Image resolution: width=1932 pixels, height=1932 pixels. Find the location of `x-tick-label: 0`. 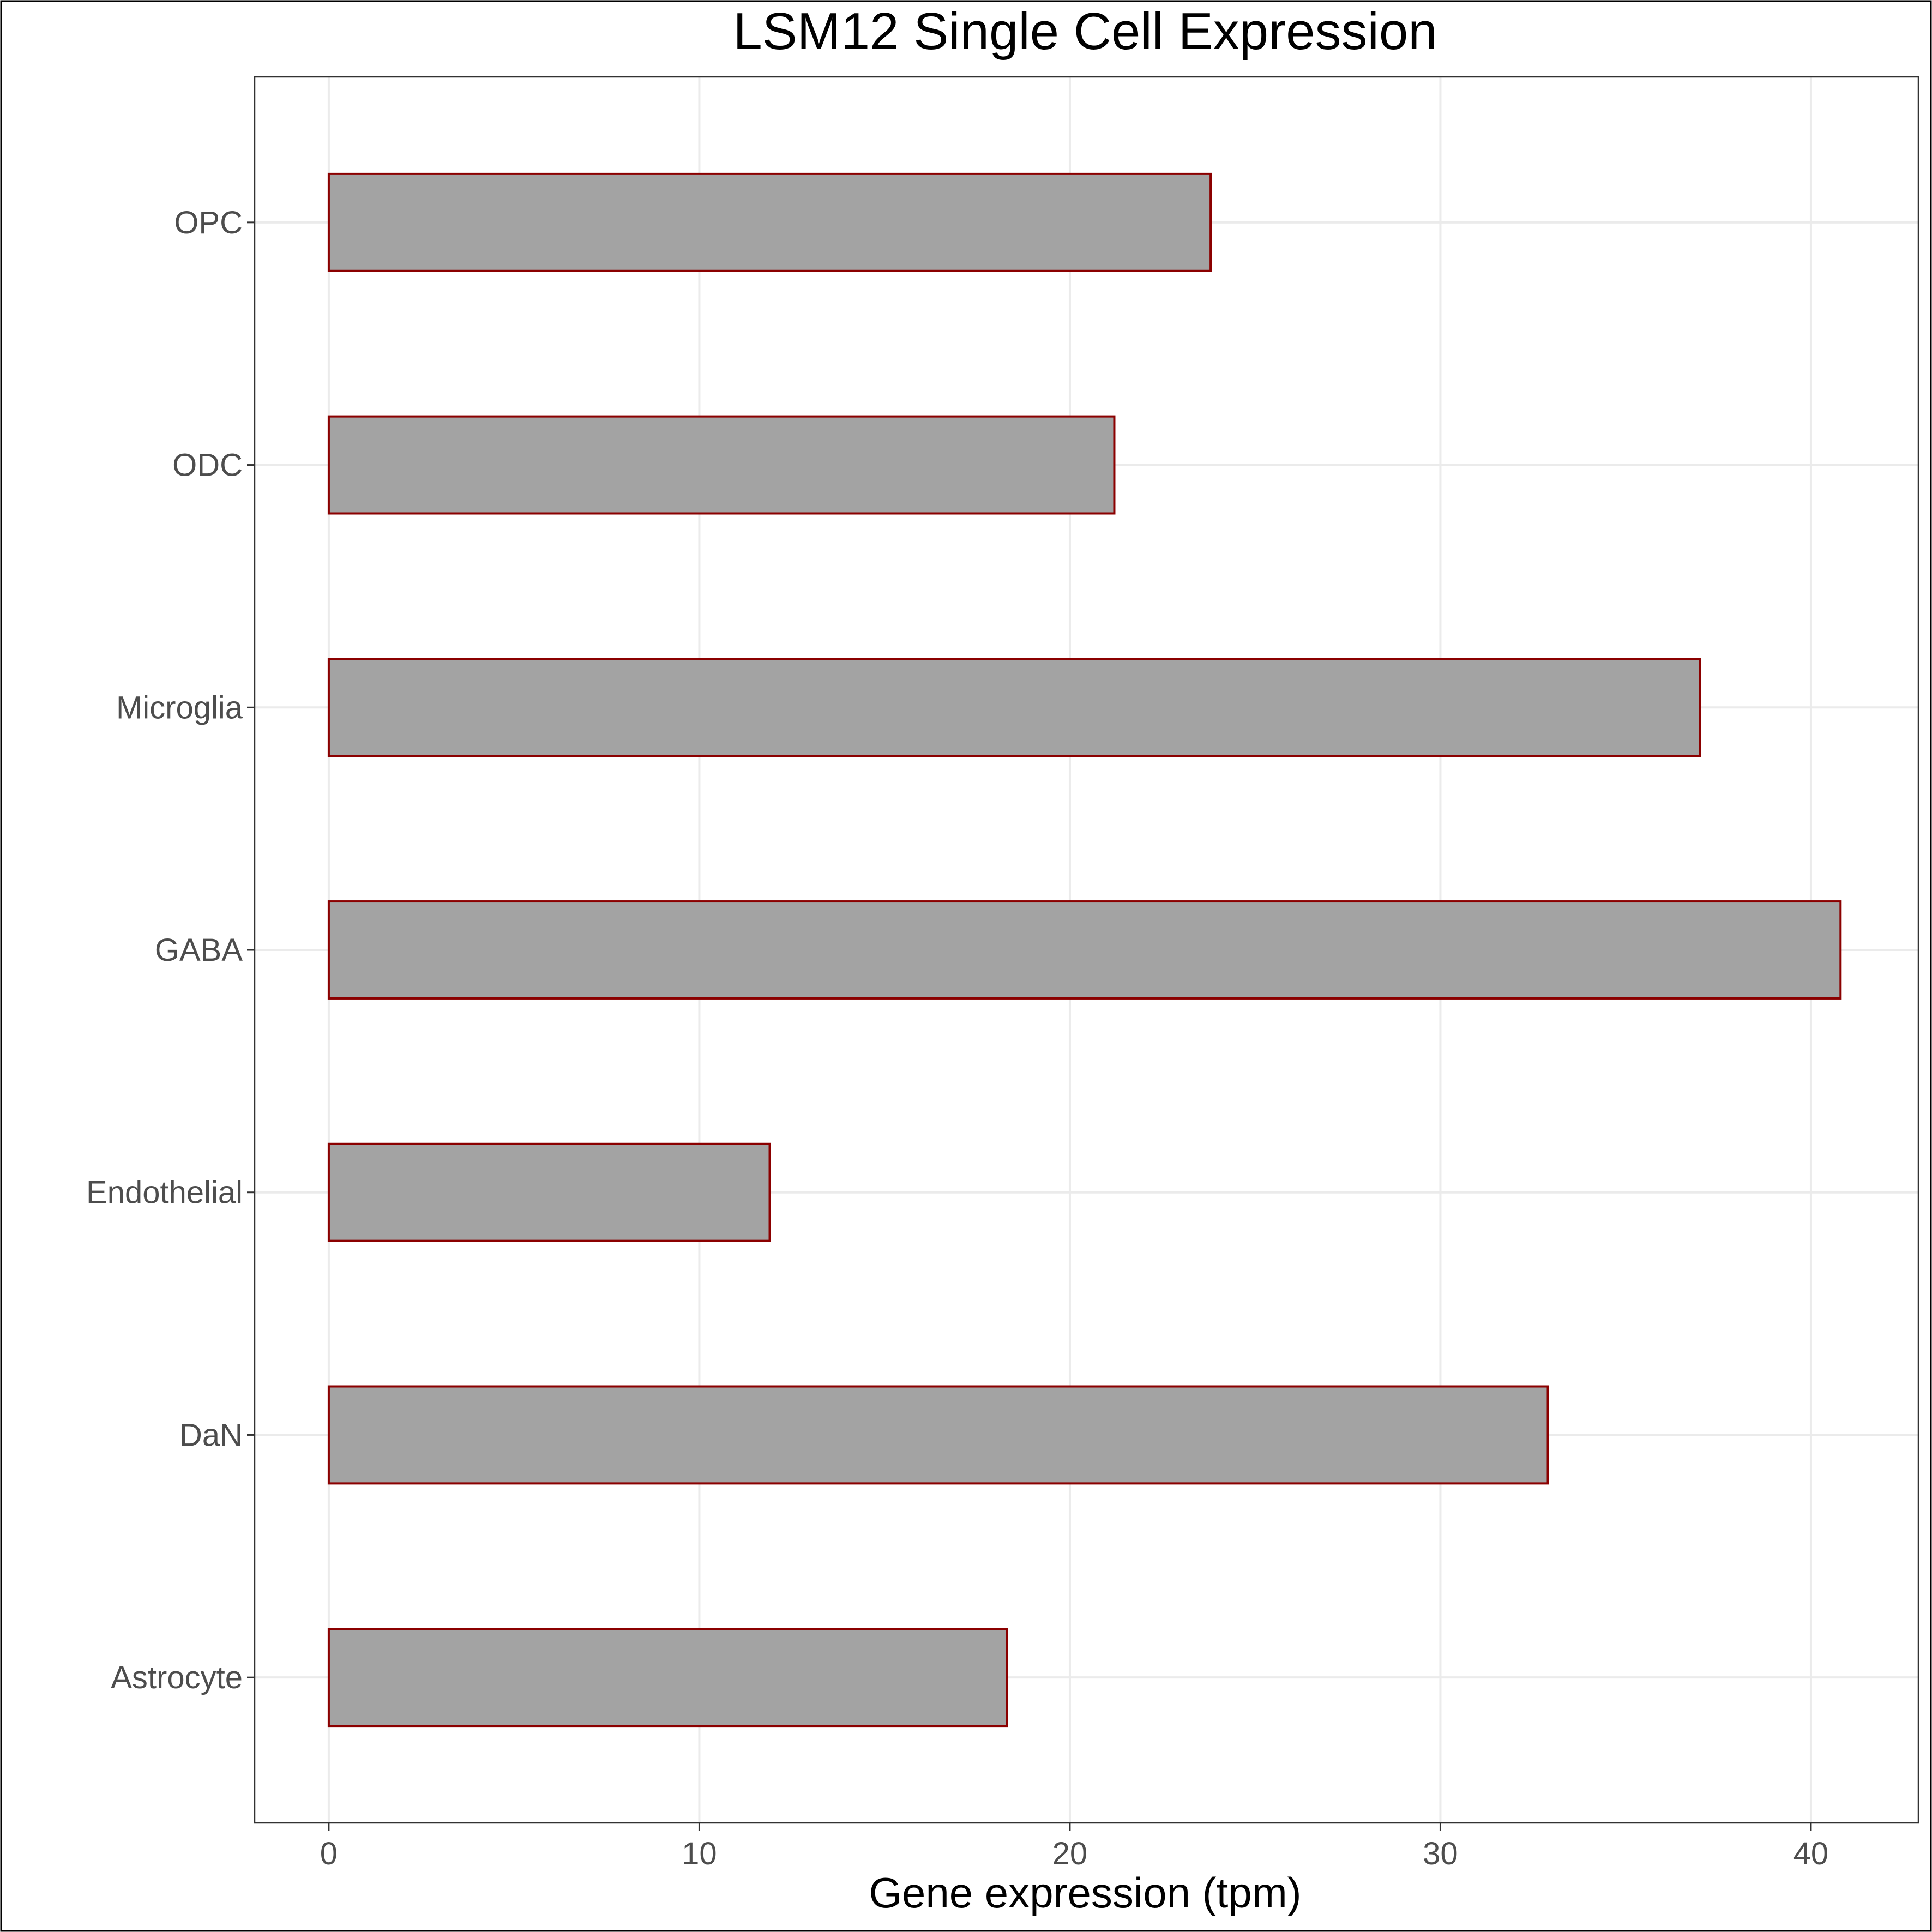

x-tick-label: 0 is located at coordinates (329, 1853).